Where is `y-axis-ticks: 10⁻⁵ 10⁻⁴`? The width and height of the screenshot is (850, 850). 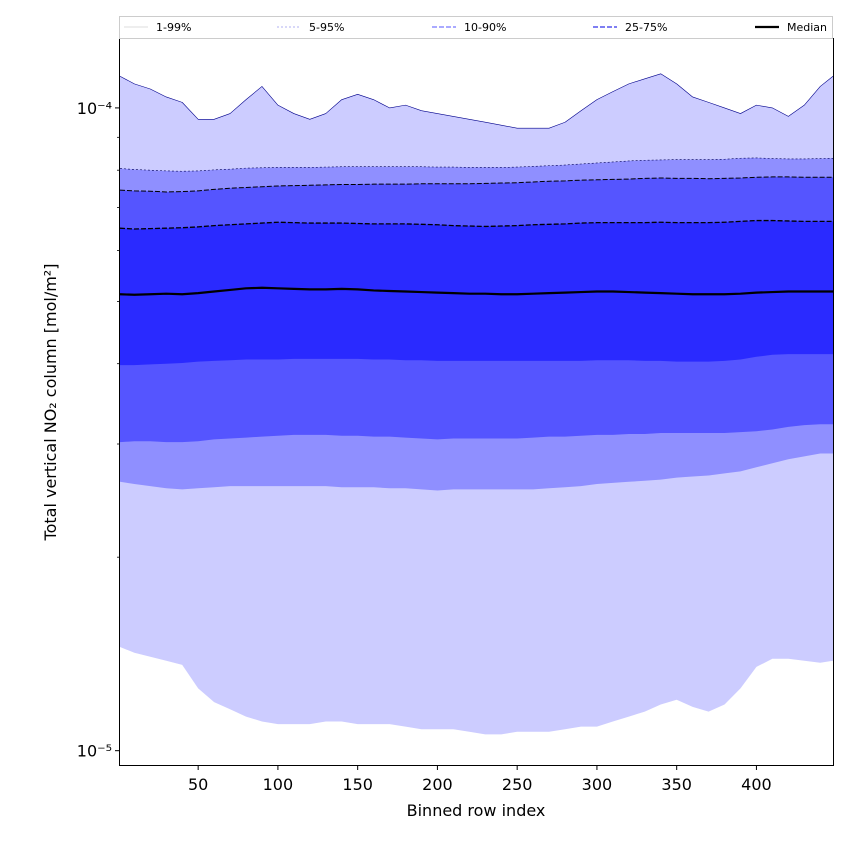
y-axis-ticks: 10⁻⁵ 10⁻⁴ is located at coordinates (98, 430).